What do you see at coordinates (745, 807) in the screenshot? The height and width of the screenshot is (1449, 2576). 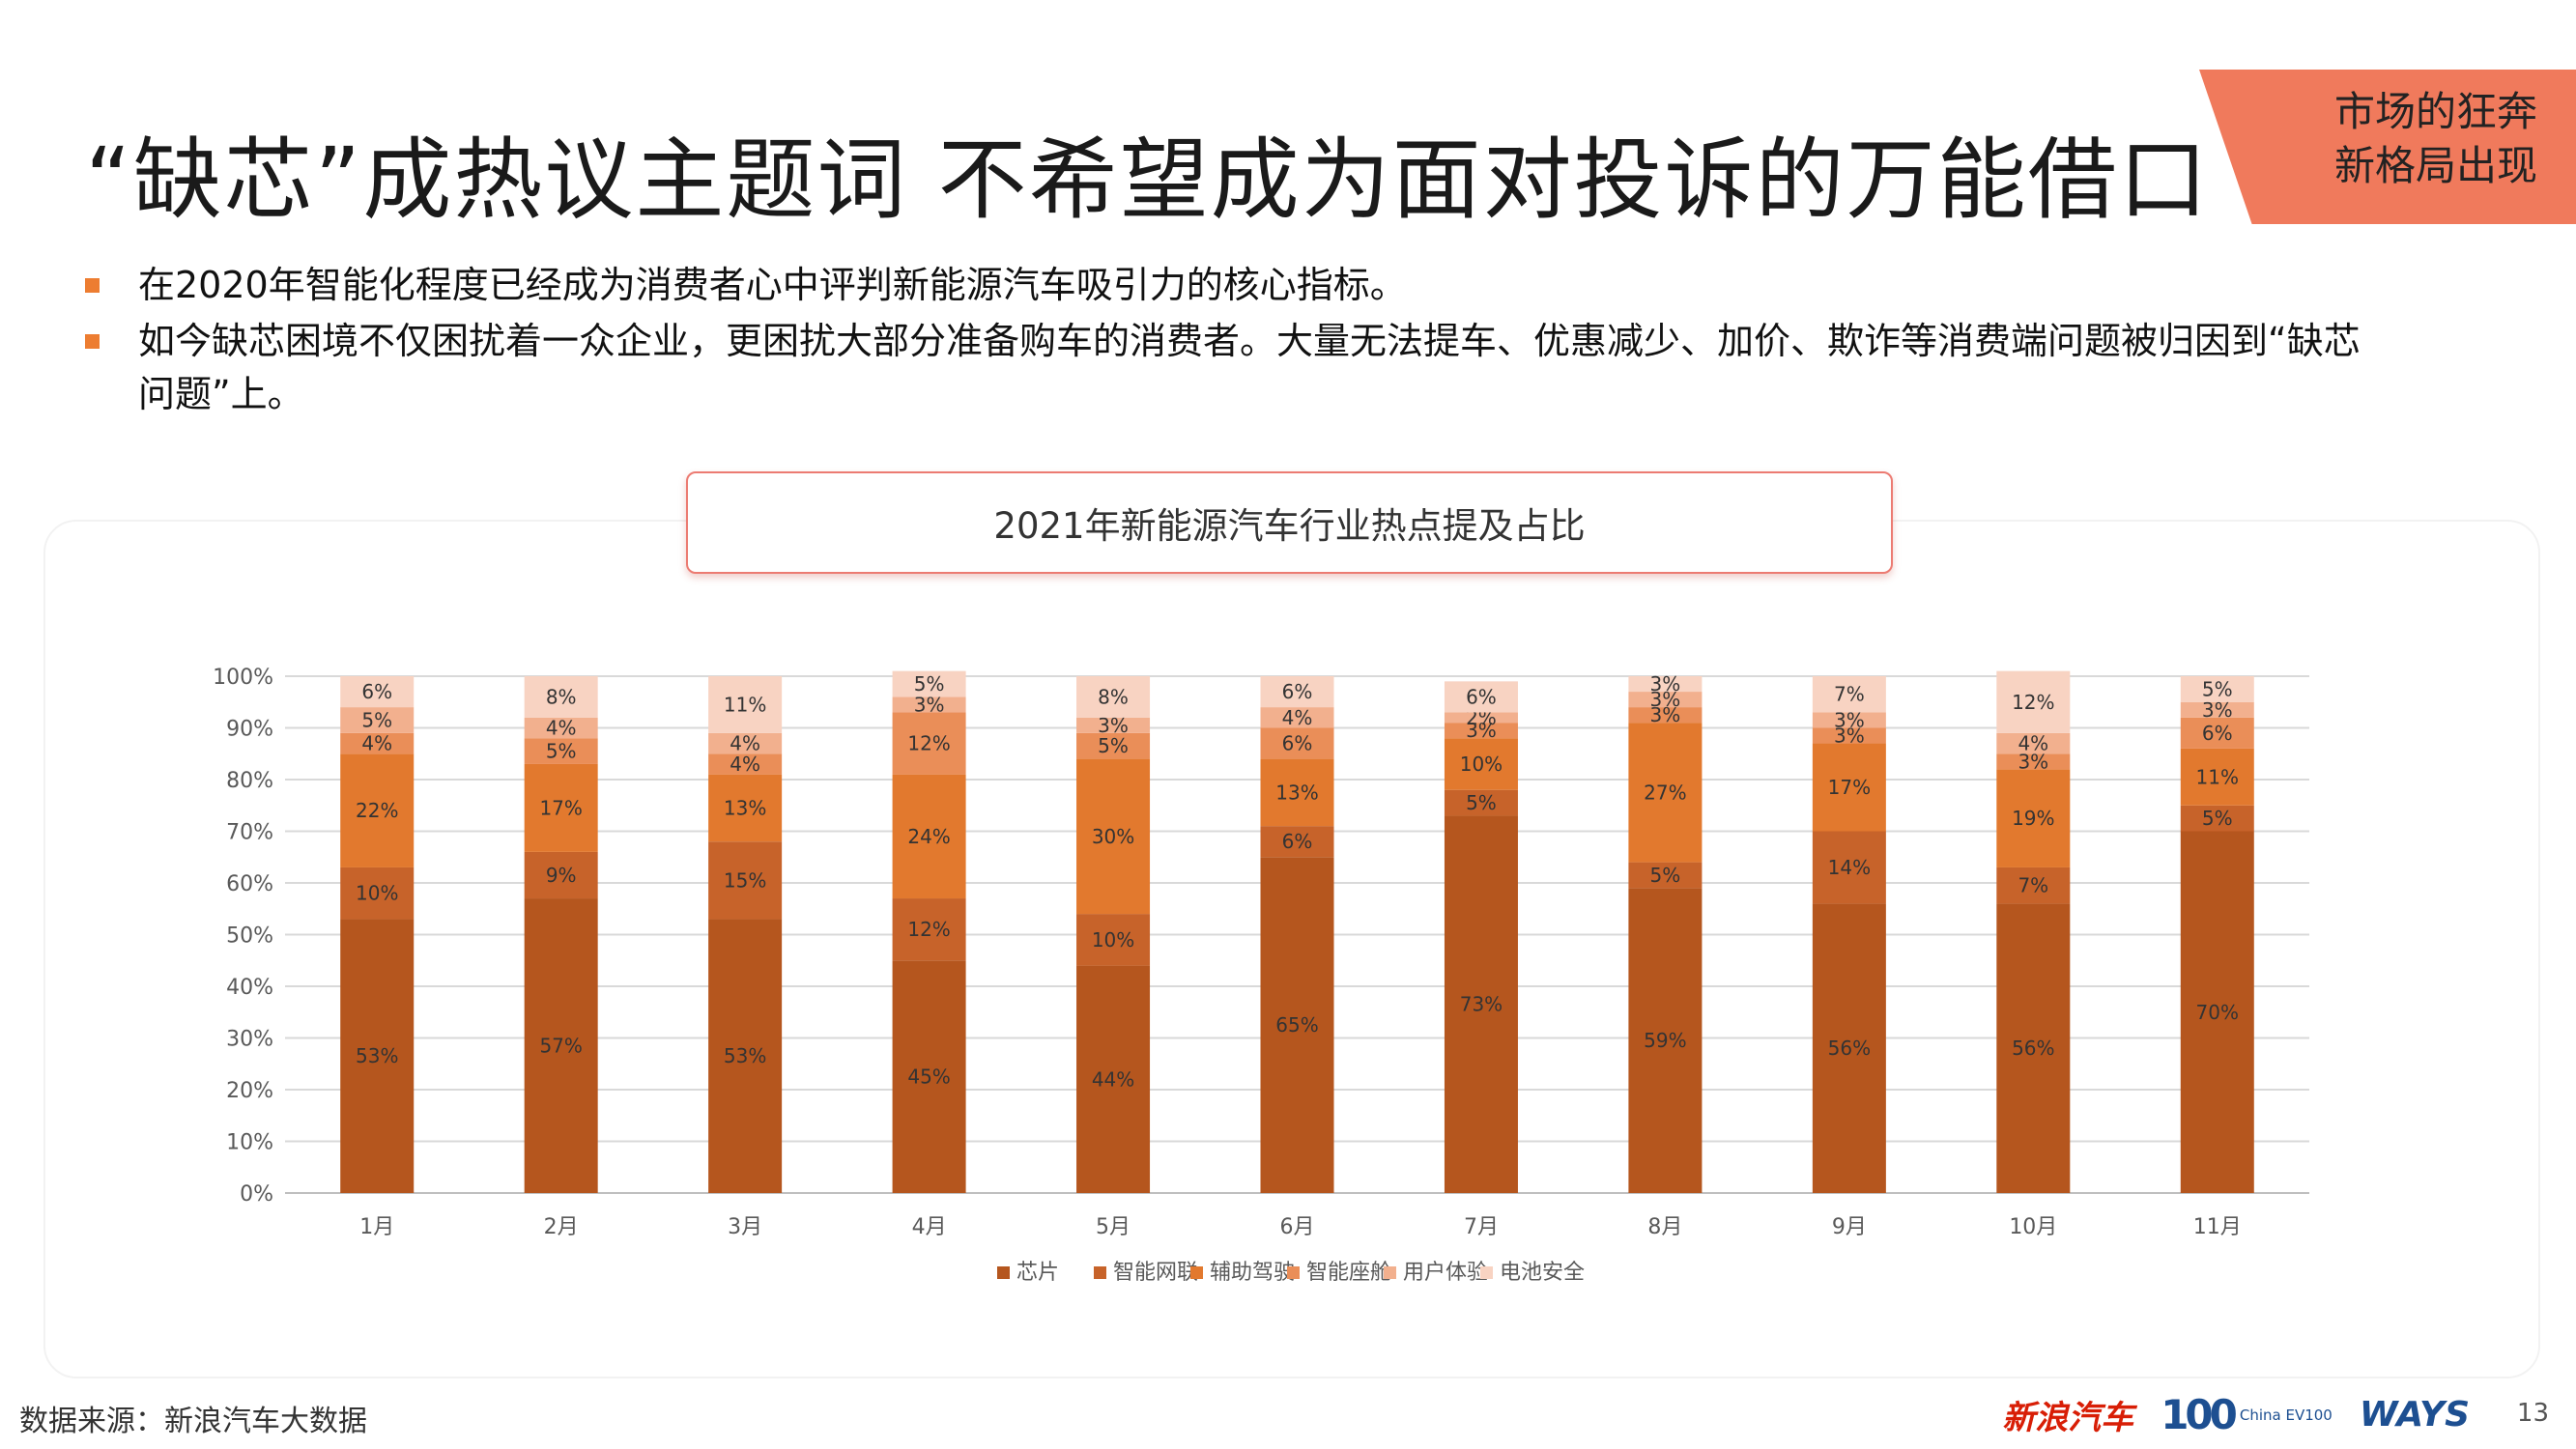 I see `data-label: 13%` at bounding box center [745, 807].